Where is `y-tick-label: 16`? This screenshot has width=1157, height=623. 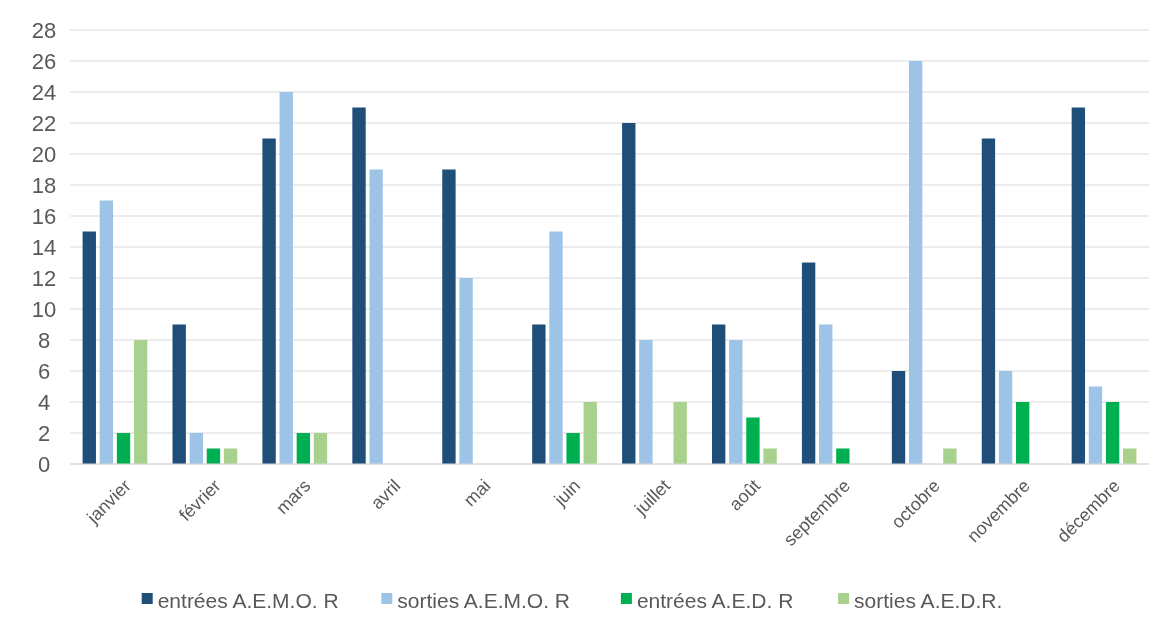 y-tick-label: 16 is located at coordinates (44, 216).